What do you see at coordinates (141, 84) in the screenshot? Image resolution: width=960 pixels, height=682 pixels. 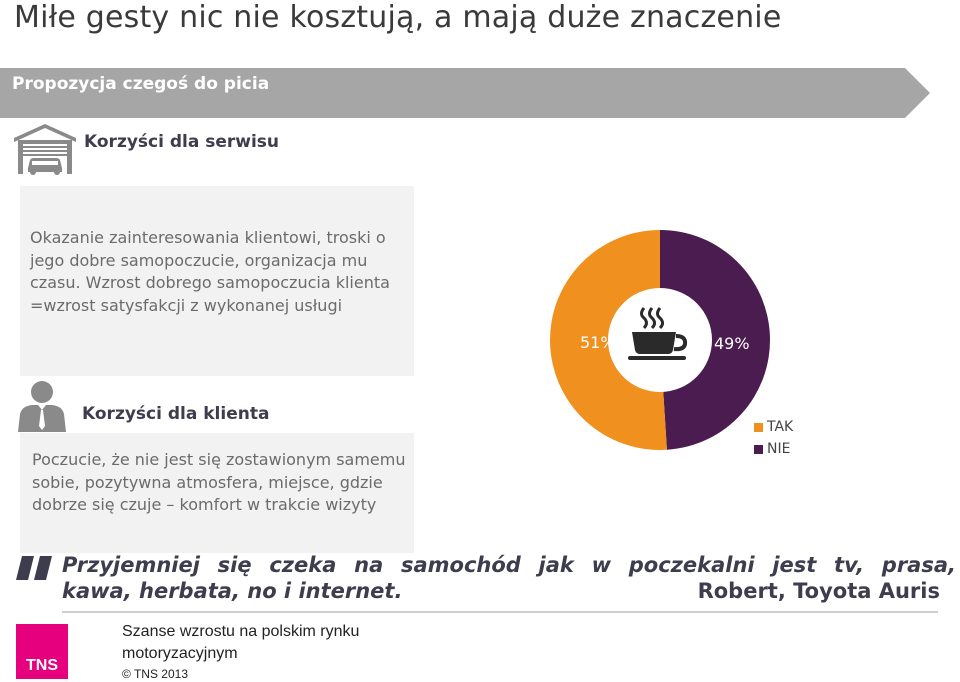 I see `banner-label: Propozycja czegoś do picia` at bounding box center [141, 84].